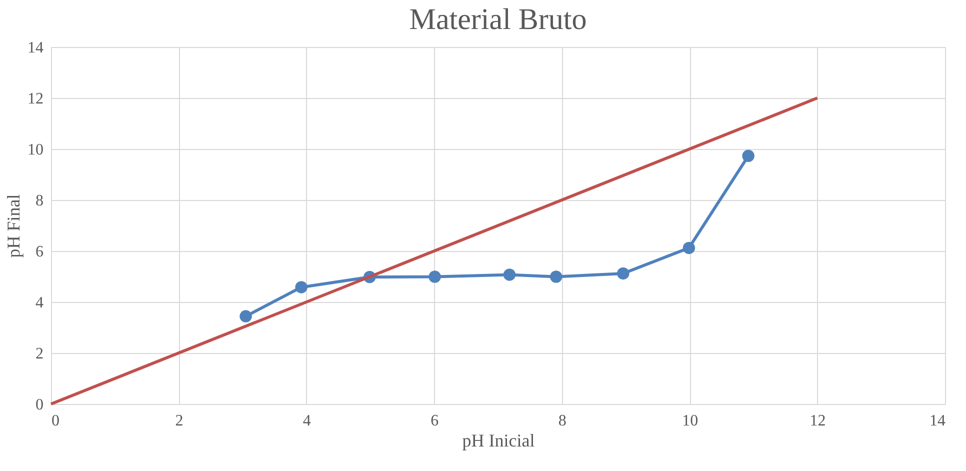  What do you see at coordinates (56, 421) in the screenshot?
I see `x-tick-label: 0` at bounding box center [56, 421].